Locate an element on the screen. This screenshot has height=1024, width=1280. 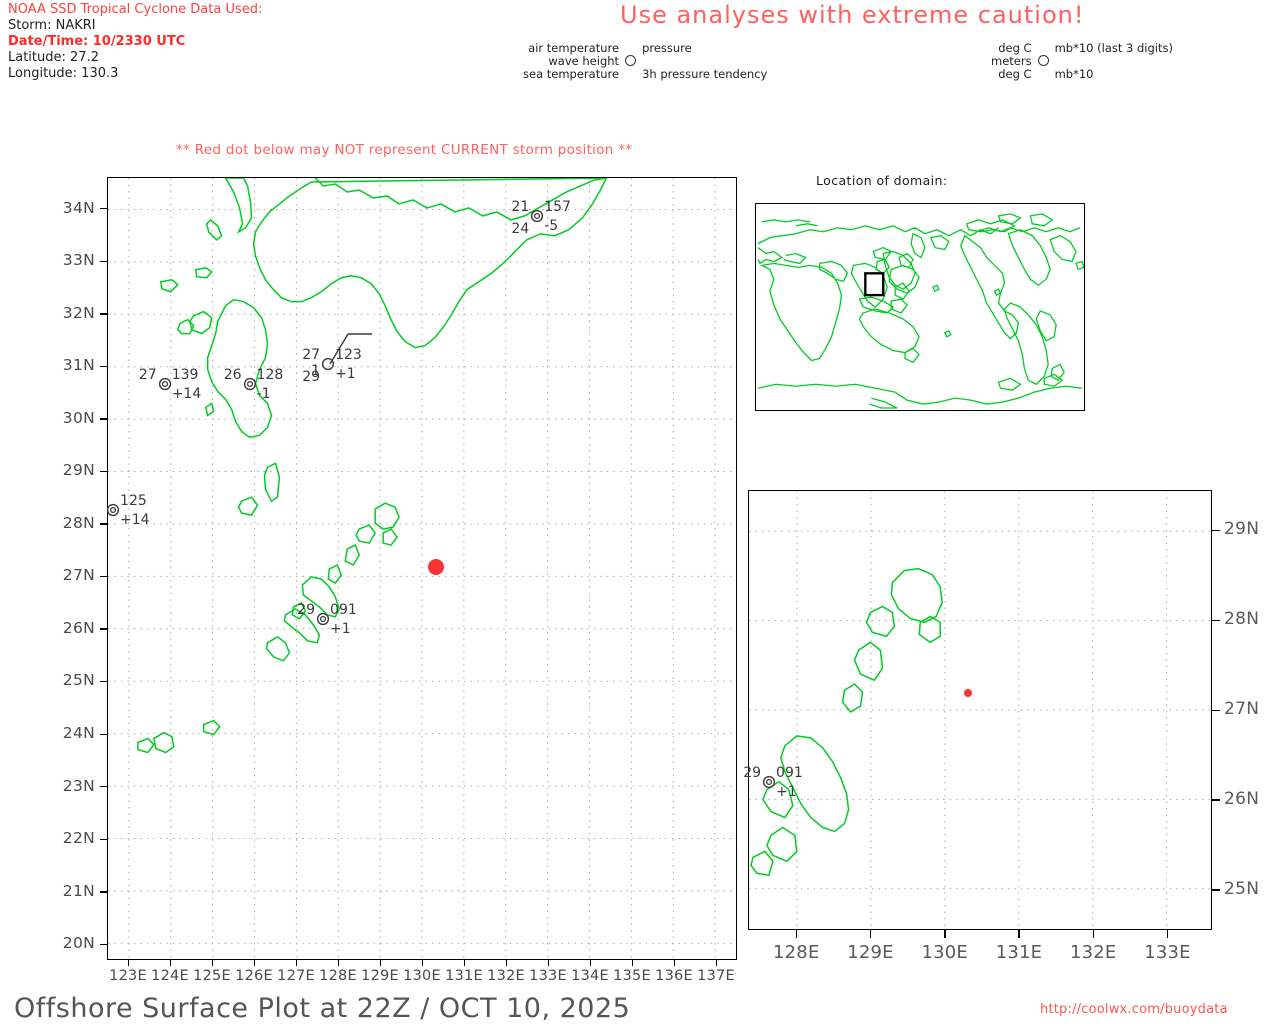
y-axis-label: 21N is located at coordinates (78, 890).